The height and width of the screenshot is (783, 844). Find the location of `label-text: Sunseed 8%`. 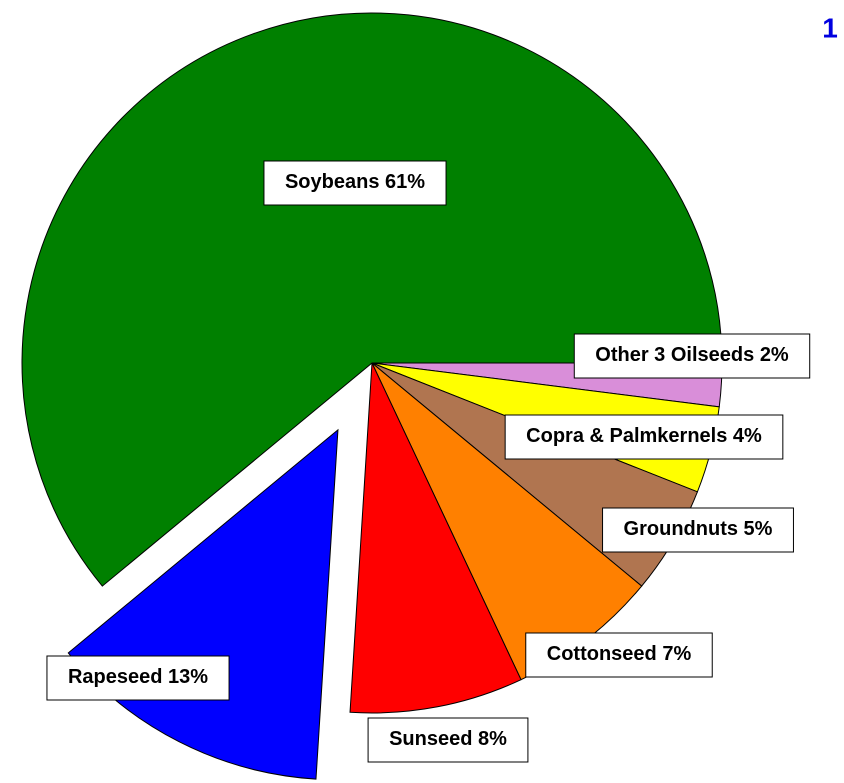

label-text: Sunseed 8% is located at coordinates (448, 739).